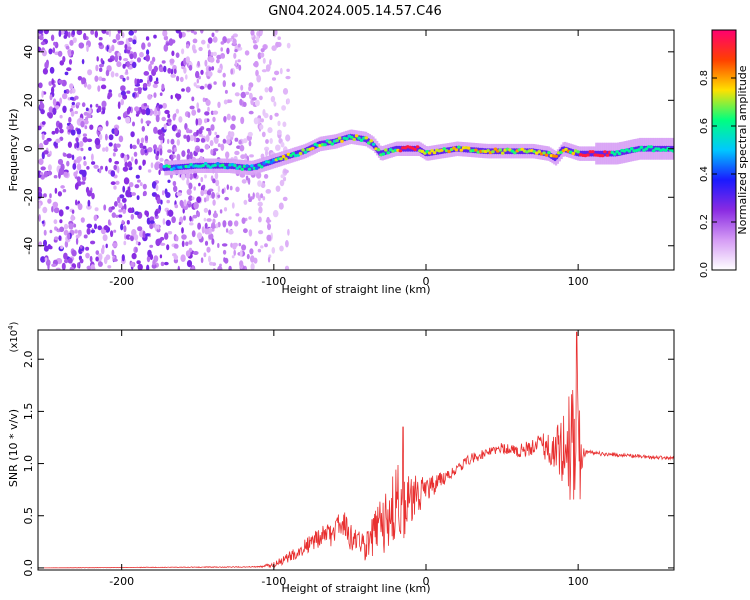 This screenshot has height=600, width=750. I want to click on spectrogram-x-tick-label: 100, so click(578, 281).